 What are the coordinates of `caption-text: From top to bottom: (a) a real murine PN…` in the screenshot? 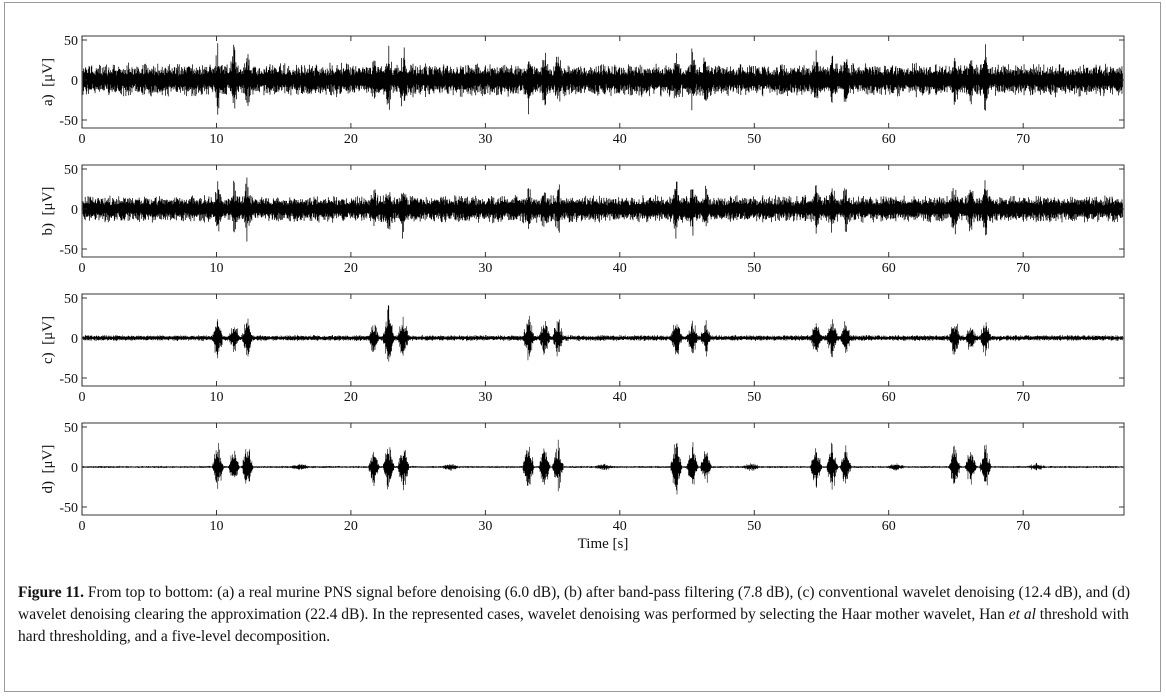 It's located at (574, 603).